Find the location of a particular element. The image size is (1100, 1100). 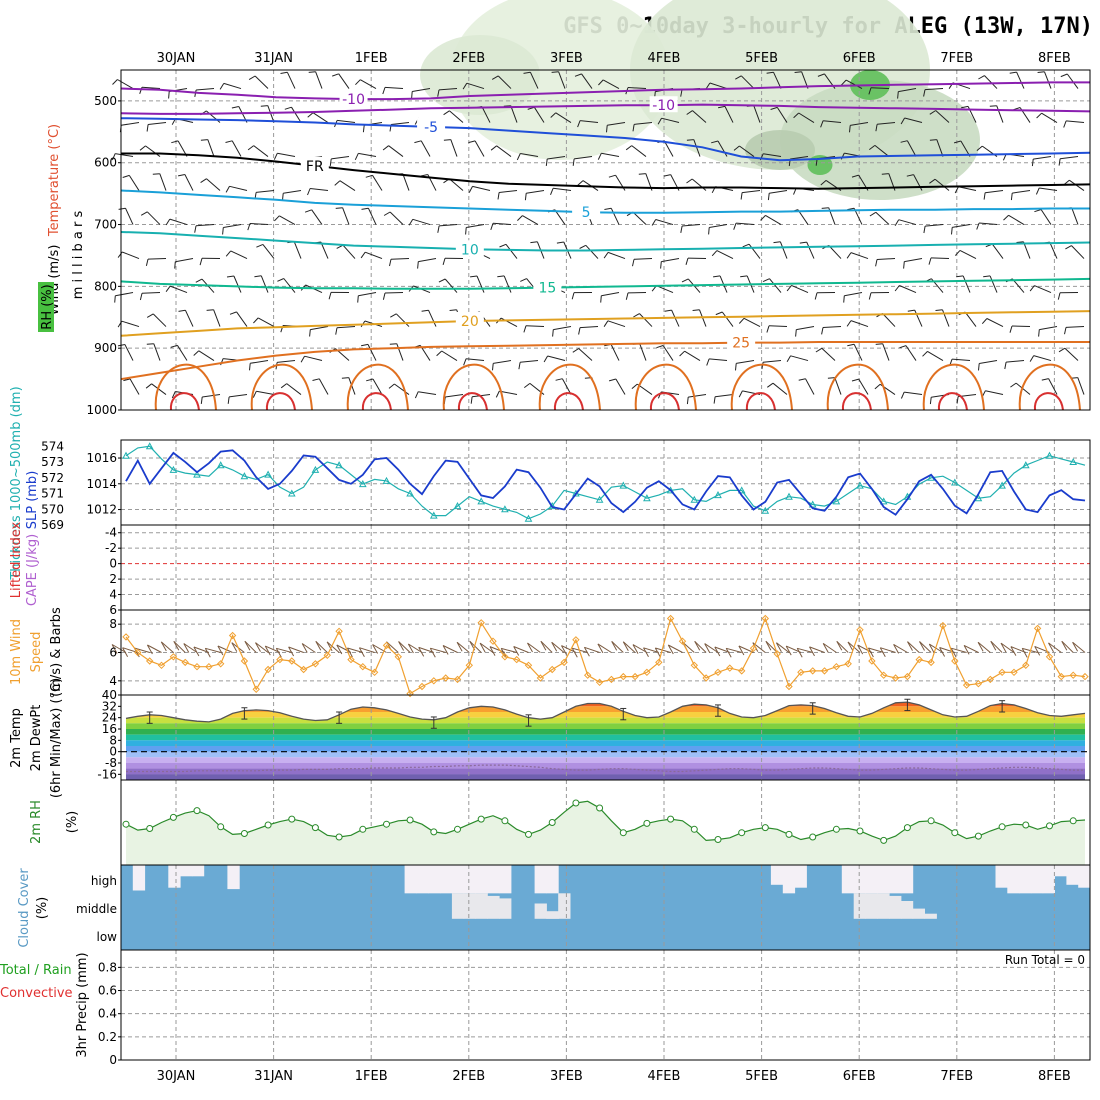

temperature-band is located at coordinates (605, 737).